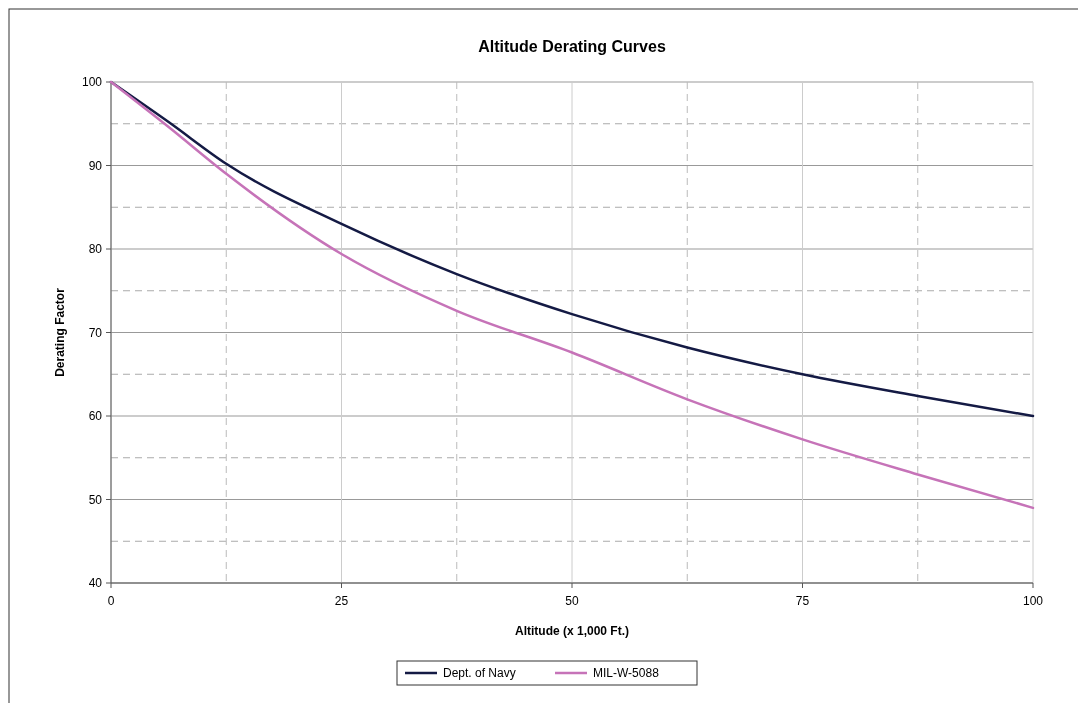  What do you see at coordinates (626, 673) in the screenshot?
I see `legend-label: MIL-W-5088` at bounding box center [626, 673].